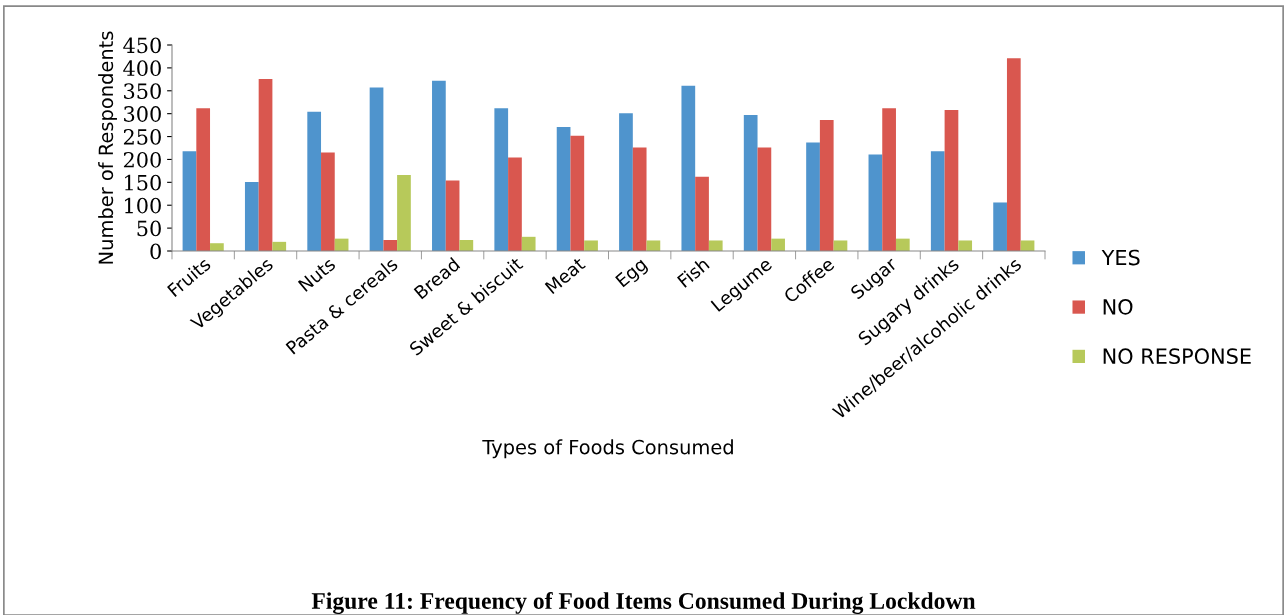 The image size is (1287, 615). What do you see at coordinates (149, 228) in the screenshot?
I see `y-tick-label: 50` at bounding box center [149, 228].